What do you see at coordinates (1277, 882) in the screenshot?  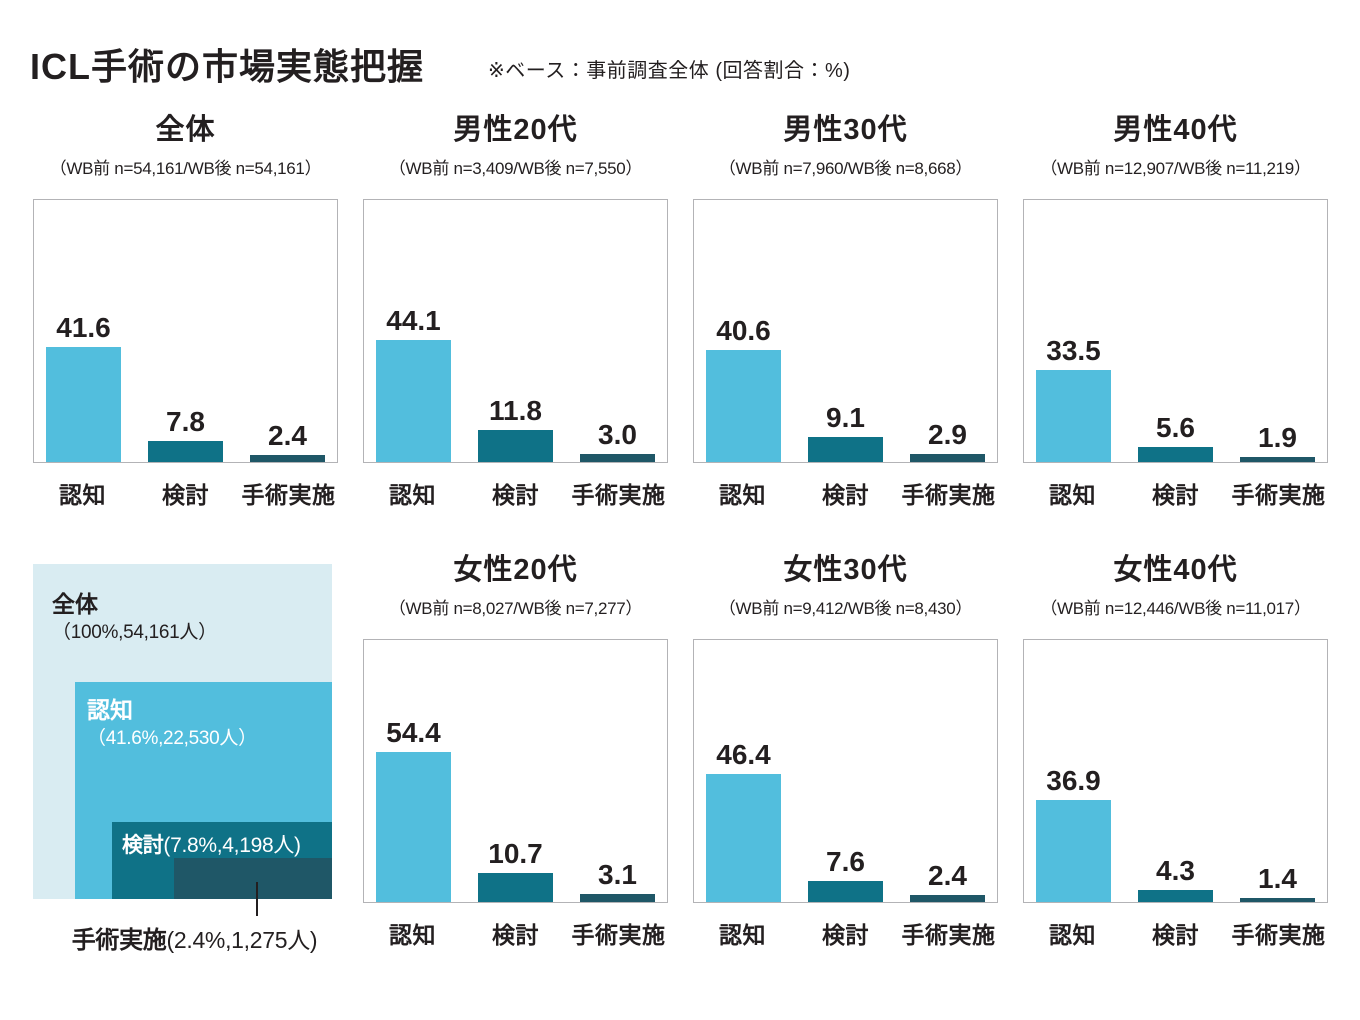 I see `bar-column: 1.4` at bounding box center [1277, 882].